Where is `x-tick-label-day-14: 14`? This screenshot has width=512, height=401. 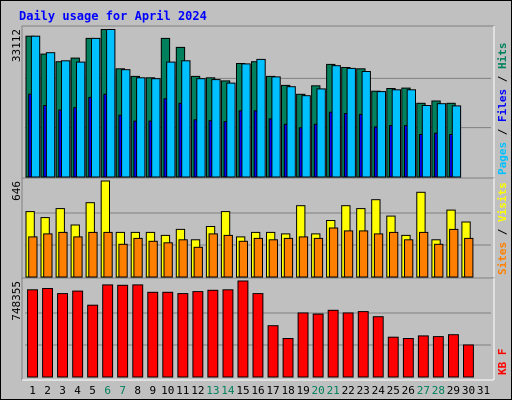
x-tick-label-day-14: 14 is located at coordinates (228, 390).